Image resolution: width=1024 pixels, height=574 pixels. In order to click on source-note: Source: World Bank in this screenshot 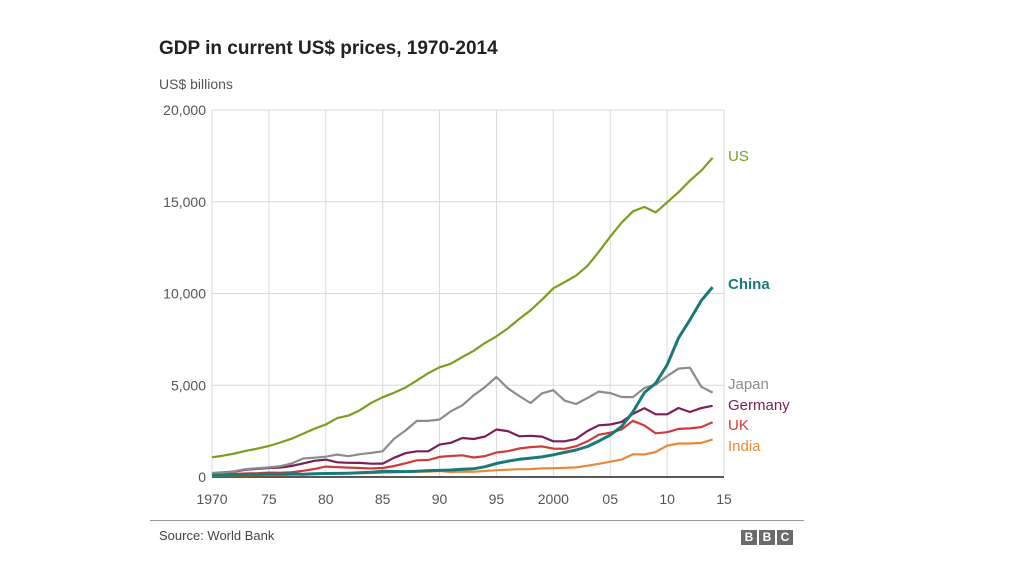, I will do `click(217, 535)`.